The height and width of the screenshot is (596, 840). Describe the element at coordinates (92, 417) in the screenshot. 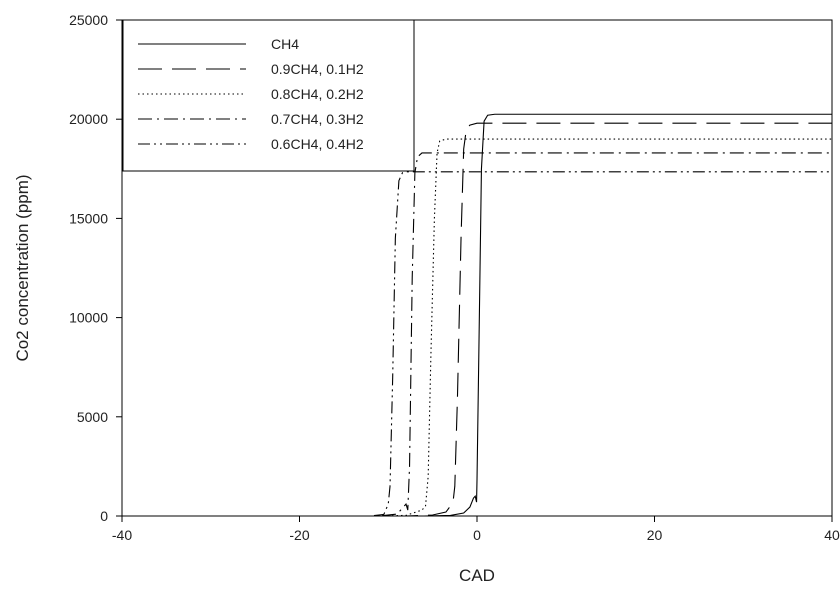

I see `y-tick-label: 5000` at that location.